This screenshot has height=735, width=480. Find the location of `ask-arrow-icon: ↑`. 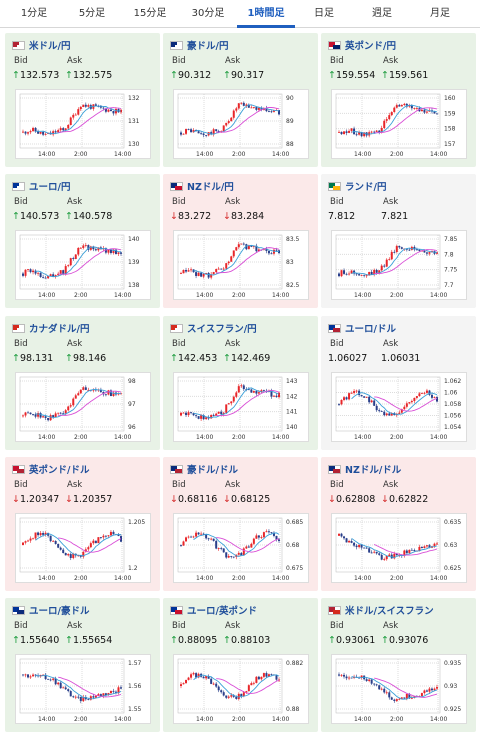

ask-arrow-icon: ↑ is located at coordinates (69, 216).